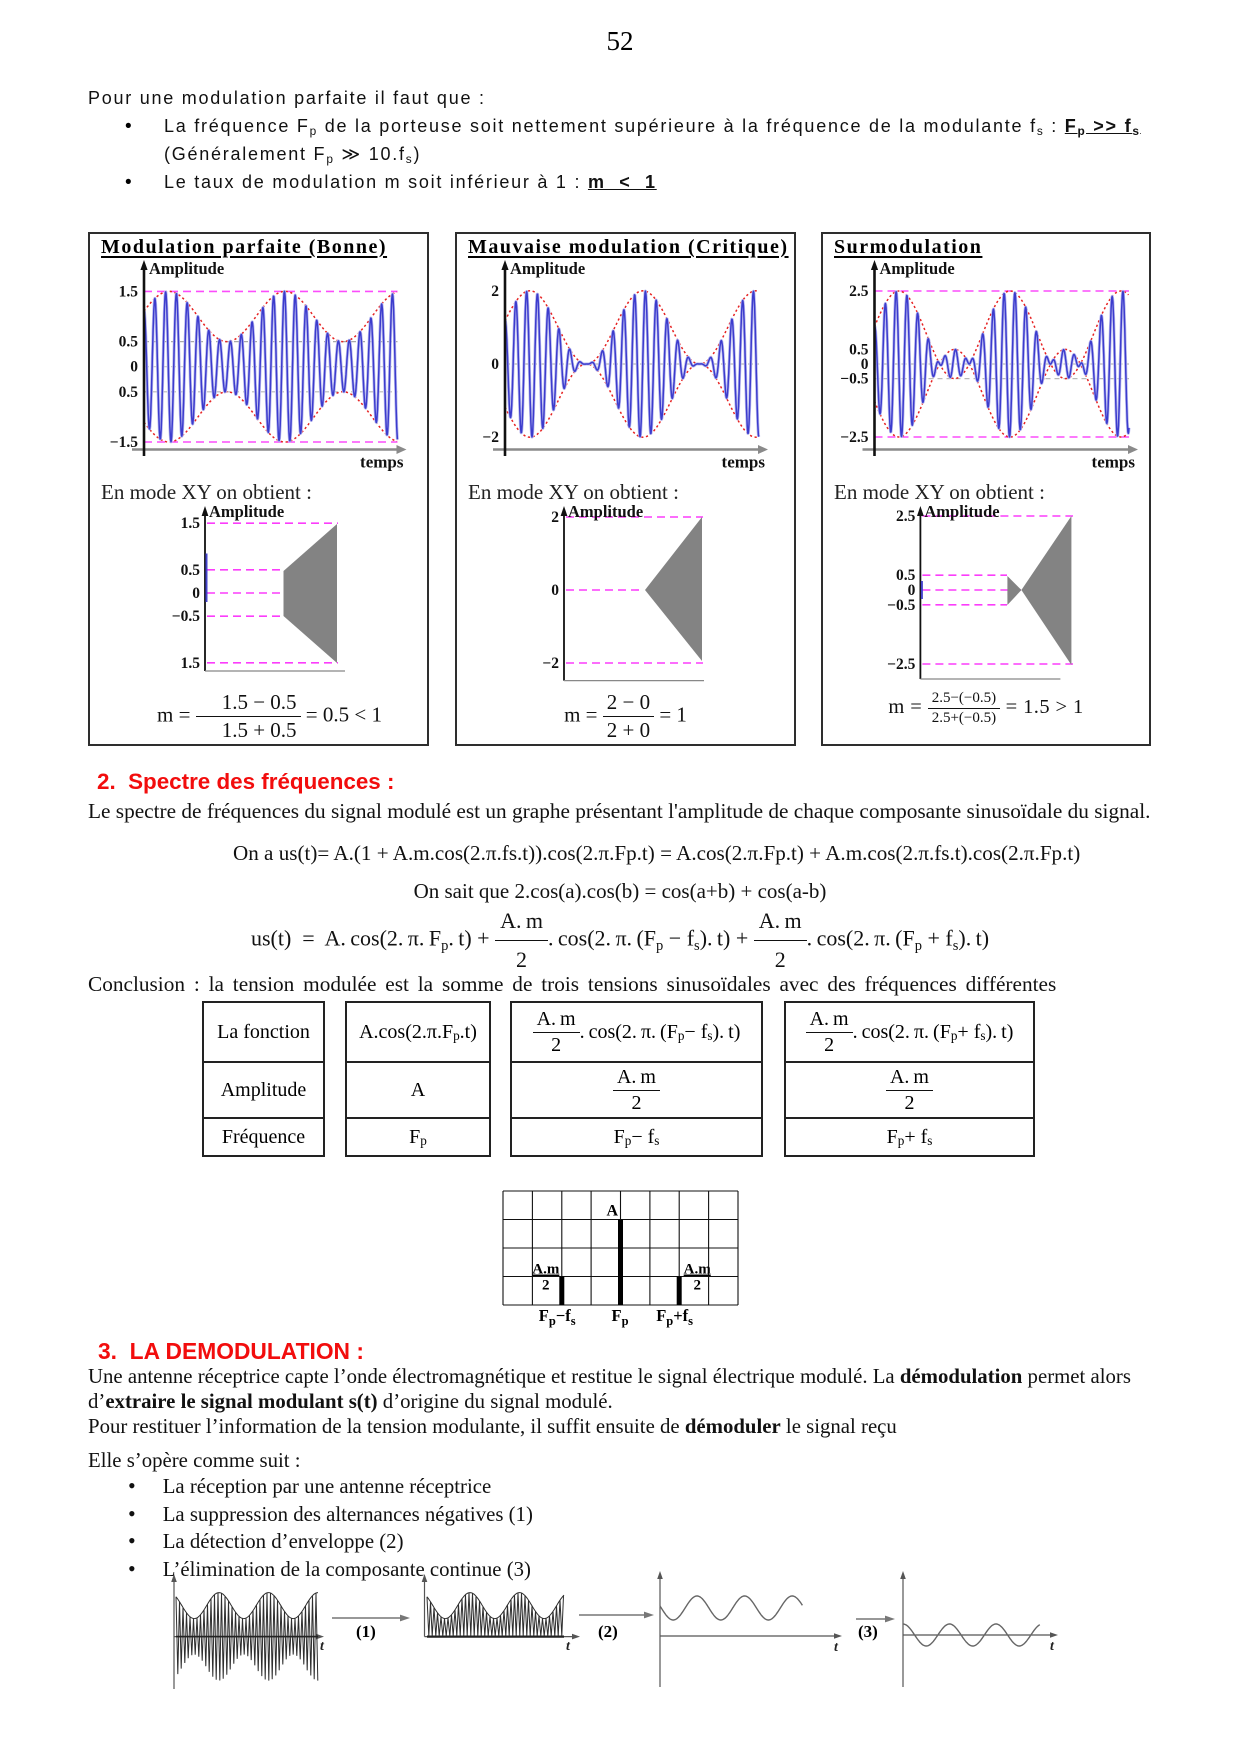 The image size is (1240, 1754). What do you see at coordinates (674, 1317) in the screenshot?
I see `svg-text: Fp+fs` at bounding box center [674, 1317].